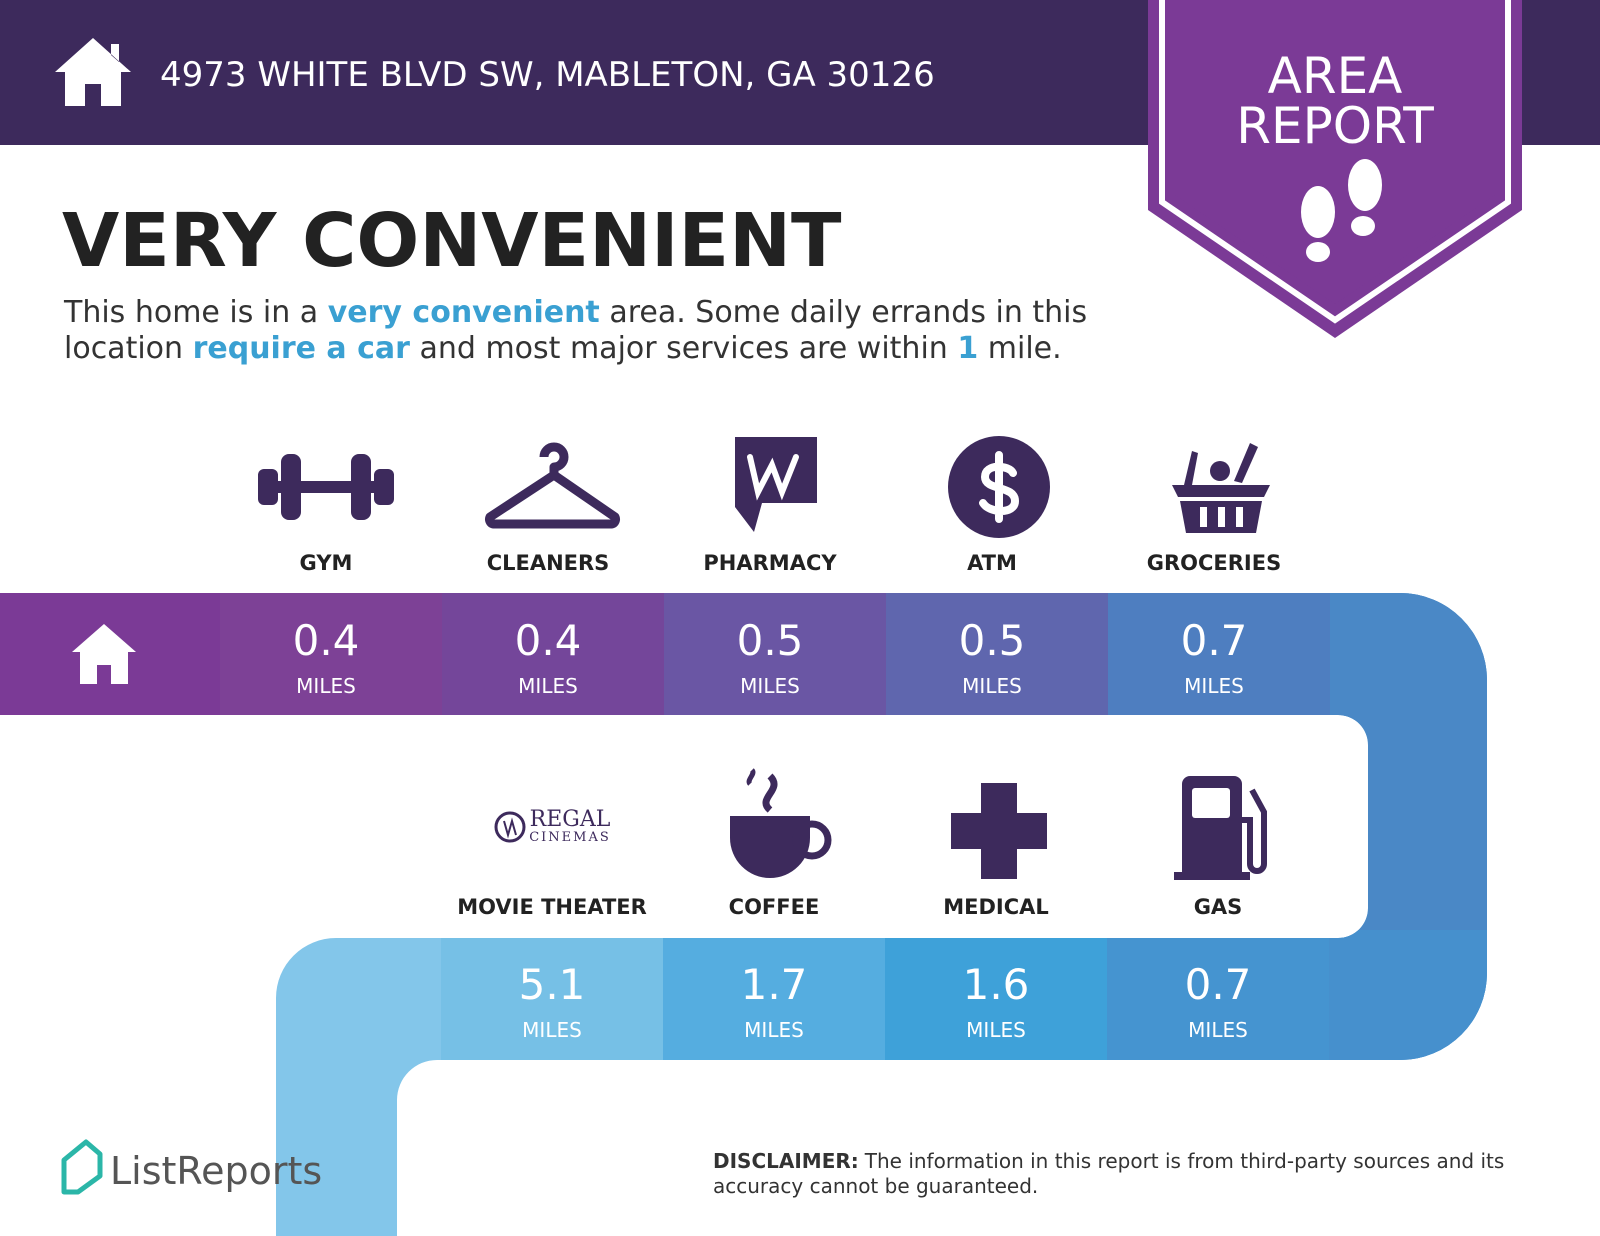  Describe the element at coordinates (1335, 126) in the screenshot. I see `badge-line: REPORT` at that location.